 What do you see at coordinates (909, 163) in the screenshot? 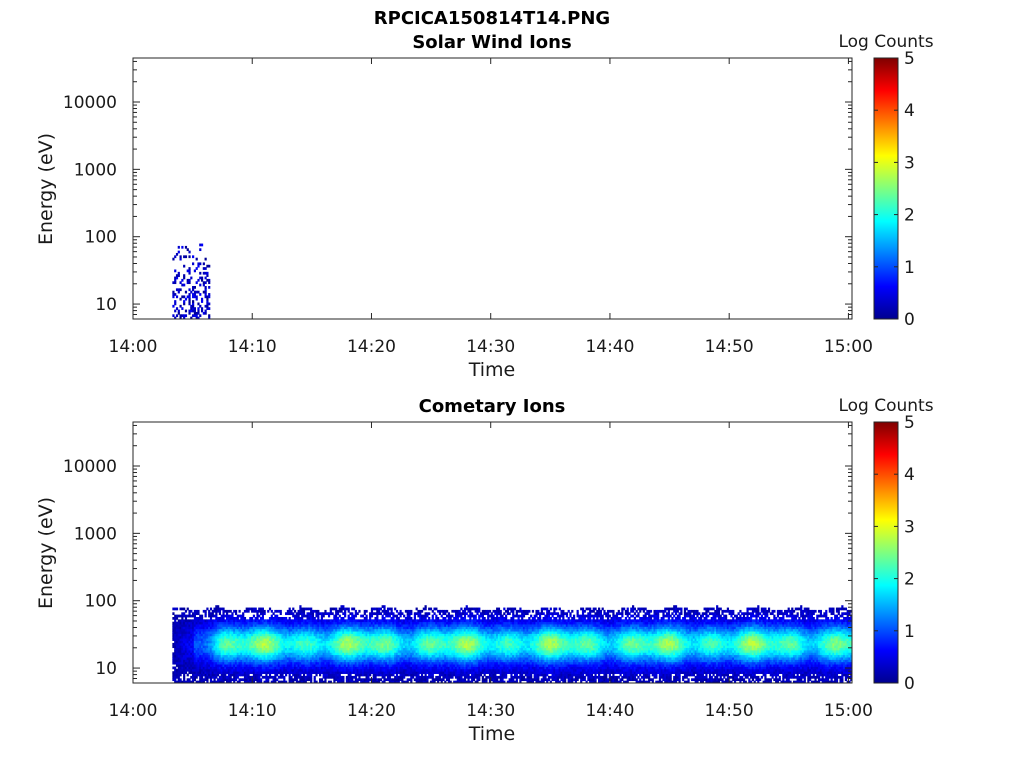
I see `colorbar-tick-label: 3` at bounding box center [909, 163].